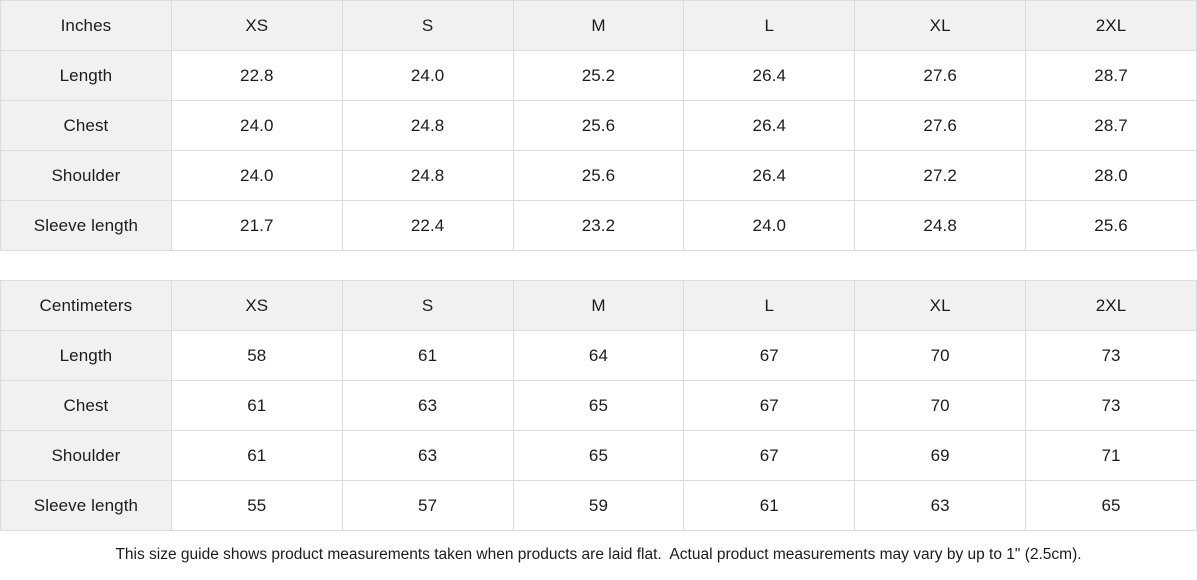  What do you see at coordinates (86, 305) in the screenshot?
I see `unit-header-cell: Centimeters` at bounding box center [86, 305].